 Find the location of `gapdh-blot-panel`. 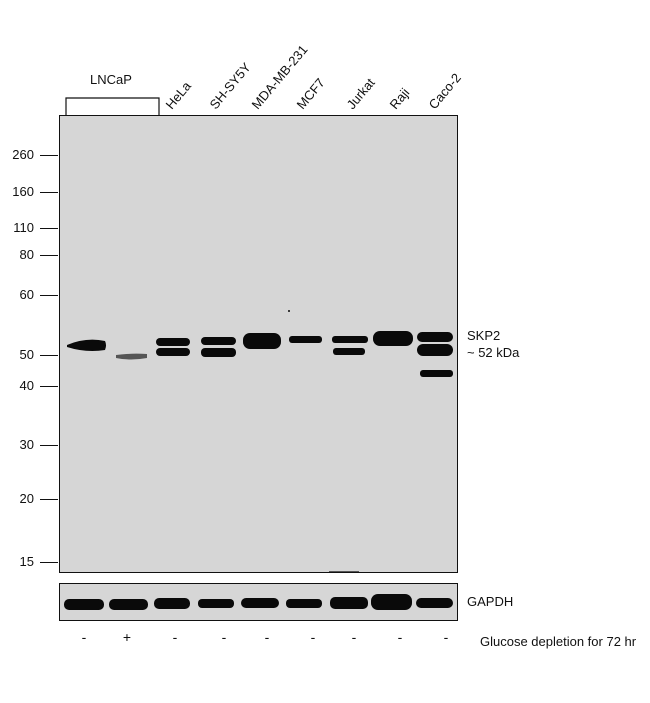

gapdh-blot-panel is located at coordinates (258, 602).